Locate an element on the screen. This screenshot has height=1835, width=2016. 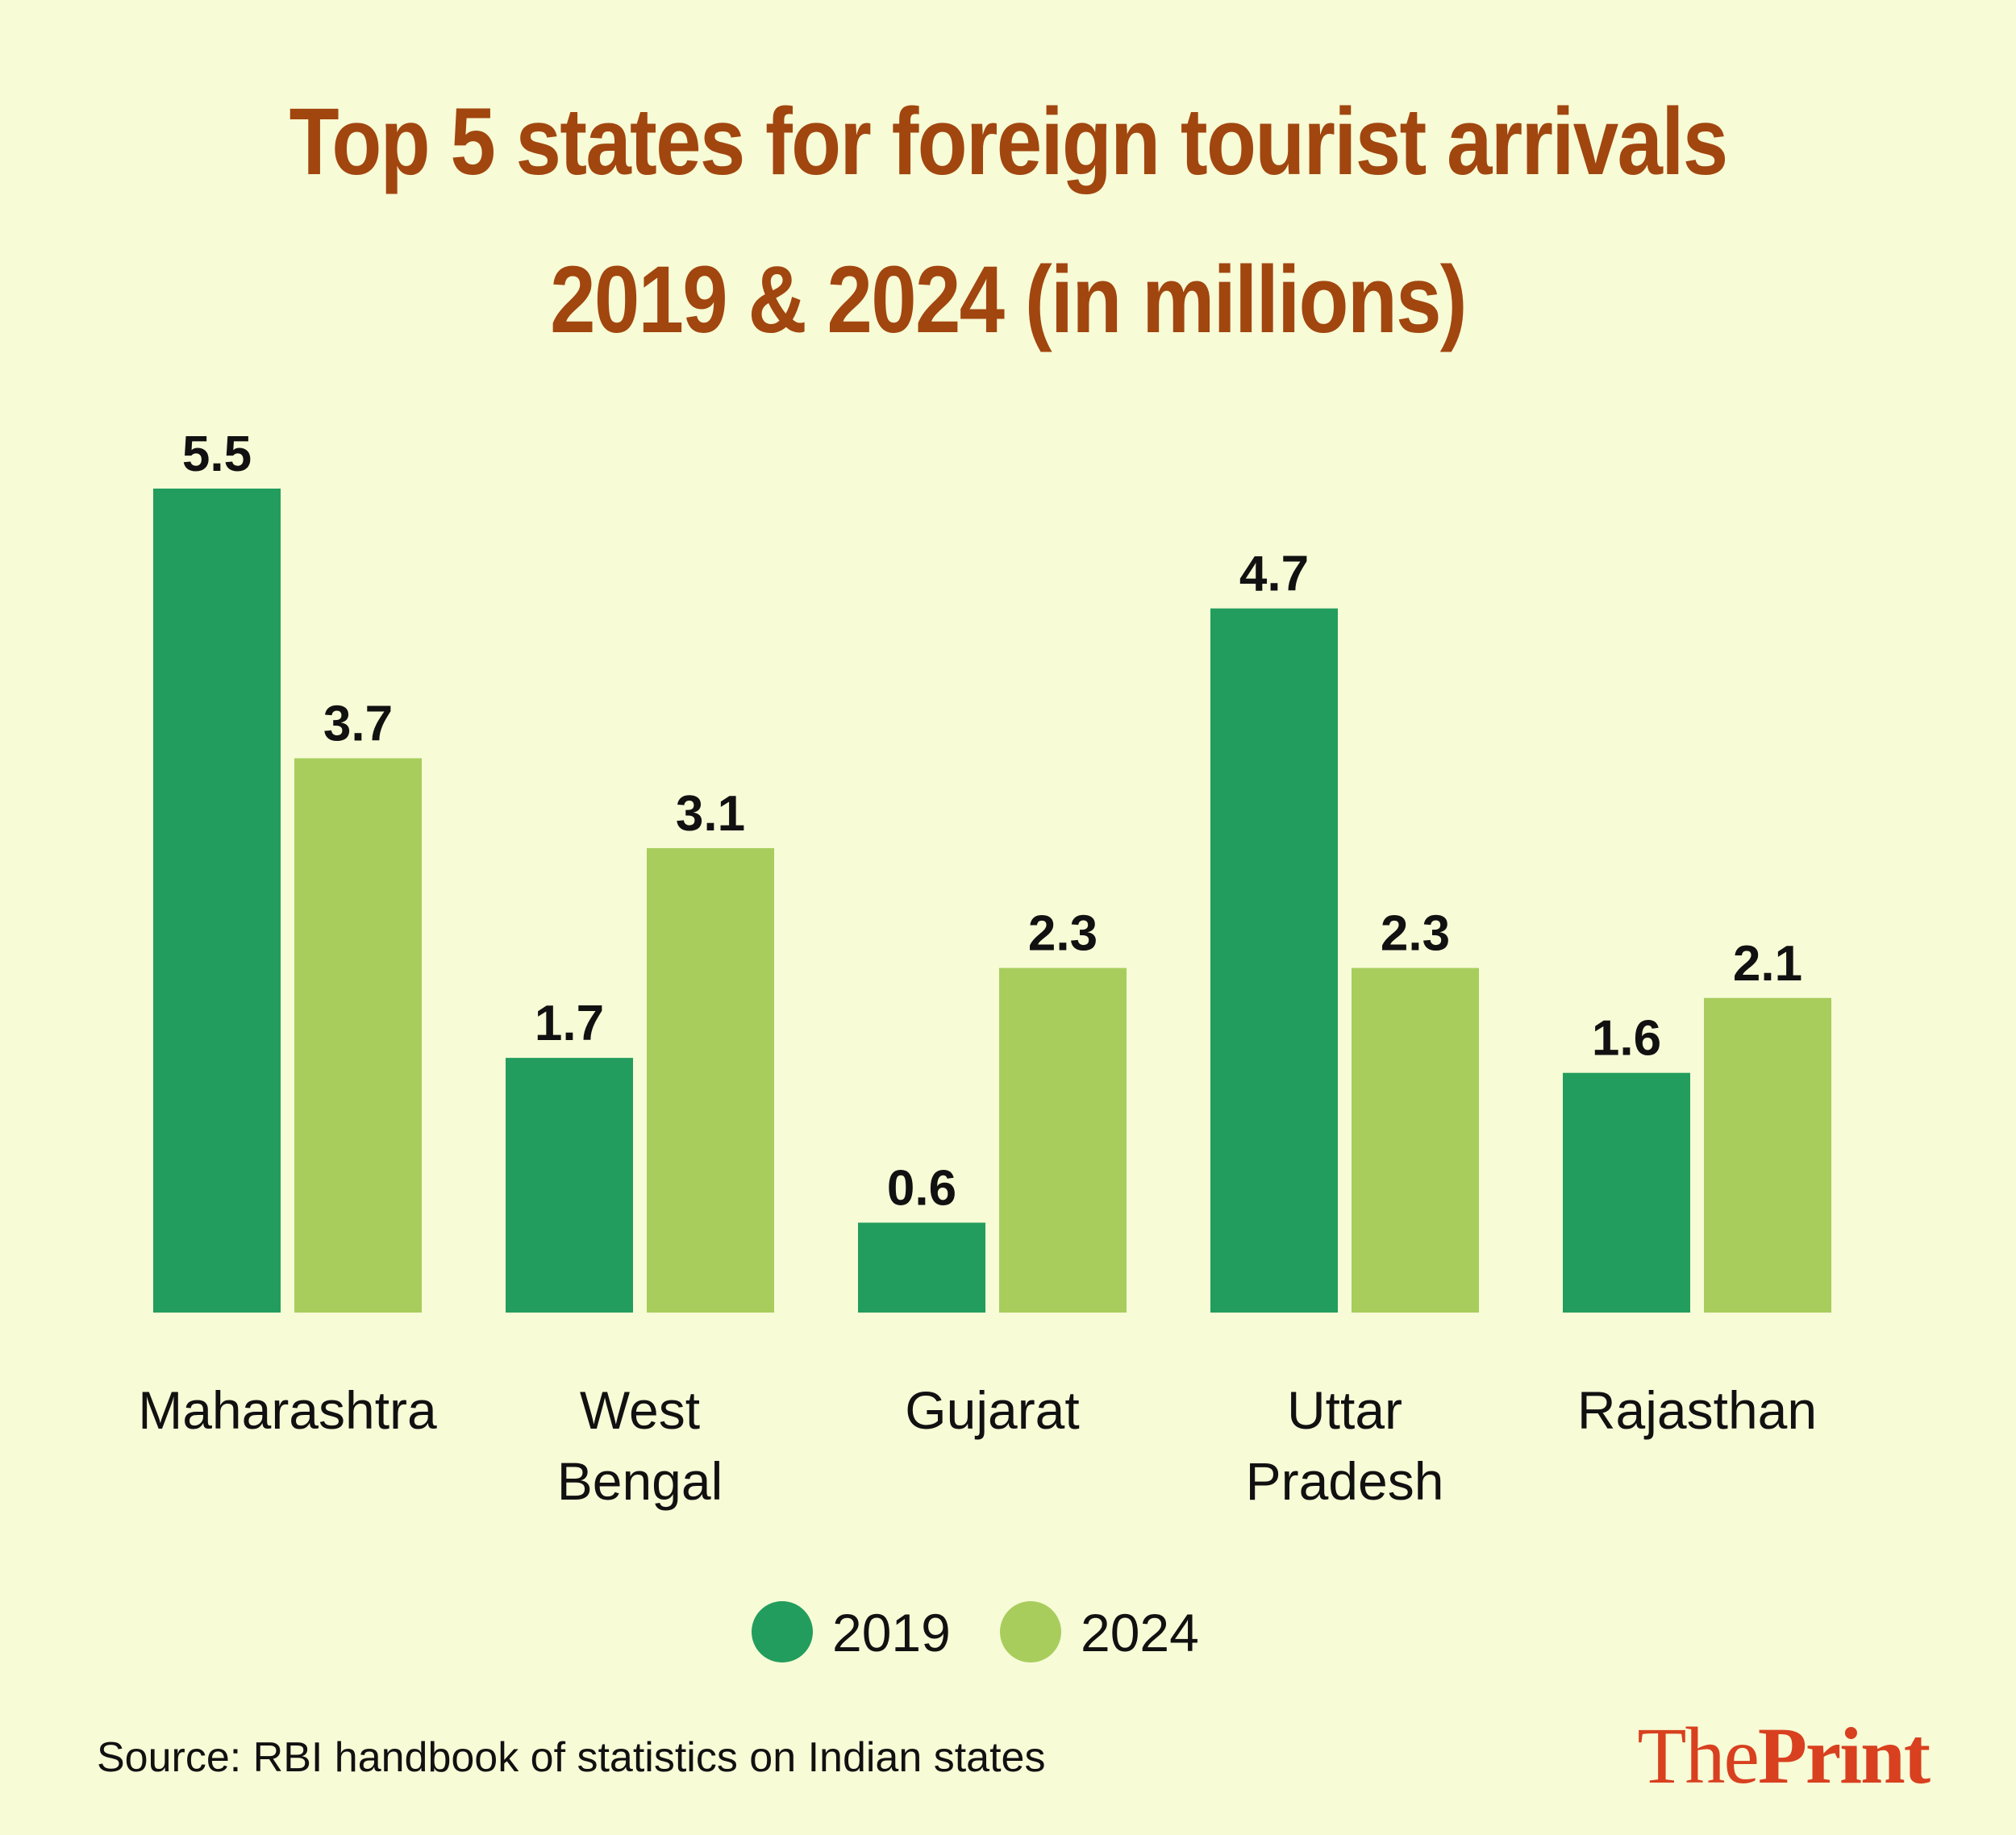
value-label-2024-1: 3.1 is located at coordinates (710, 814).